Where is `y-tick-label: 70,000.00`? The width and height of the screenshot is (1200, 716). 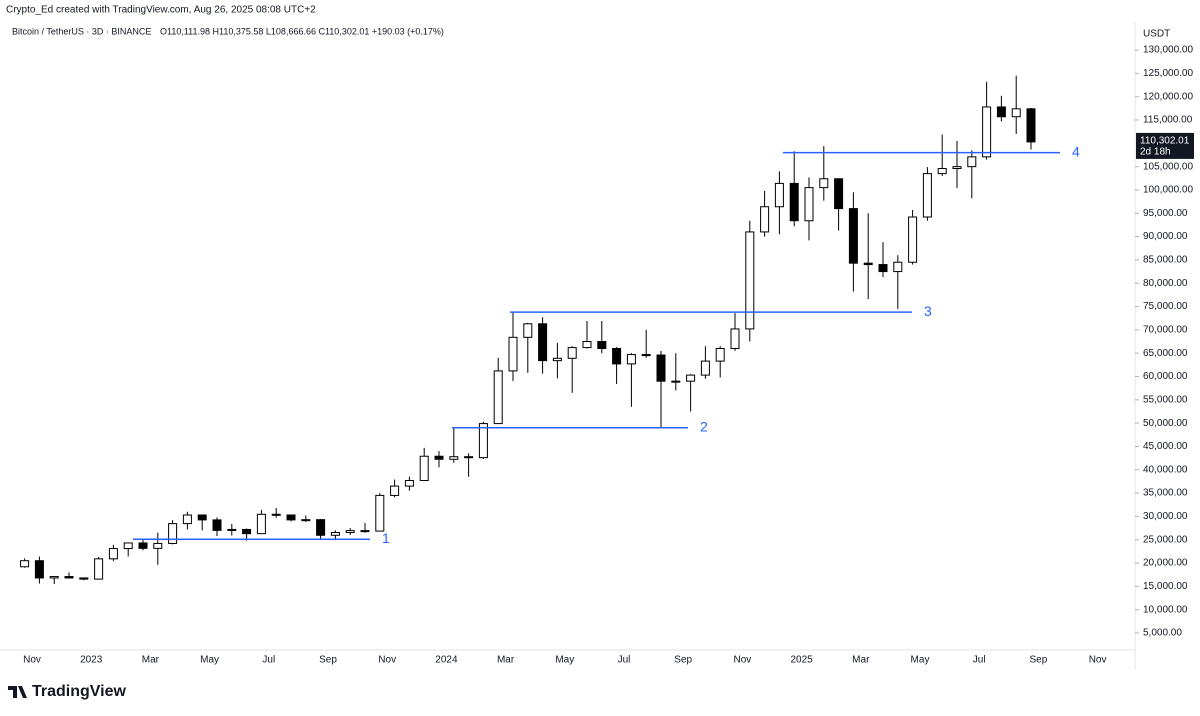
y-tick-label: 70,000.00 is located at coordinates (1165, 329).